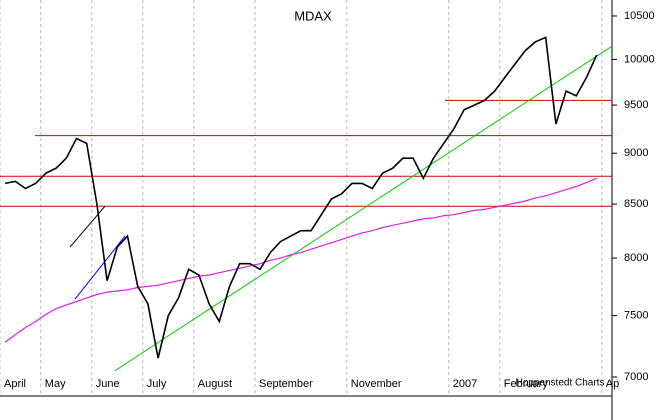  What do you see at coordinates (157, 384) in the screenshot?
I see `x-tick-label: July` at bounding box center [157, 384].